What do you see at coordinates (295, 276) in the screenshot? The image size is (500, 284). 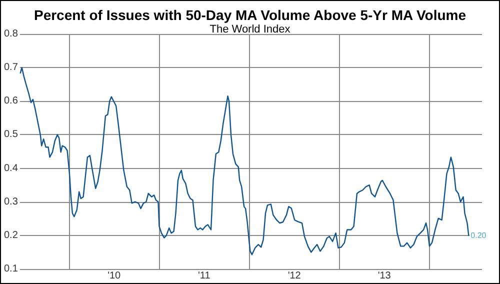 I see `x-tick-label: '12` at bounding box center [295, 276].